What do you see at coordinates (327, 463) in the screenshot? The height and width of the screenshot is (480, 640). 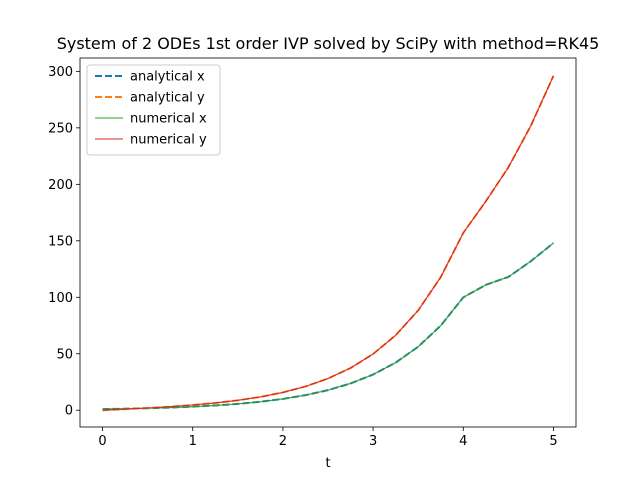 I see `x-axis-label: t` at bounding box center [327, 463].